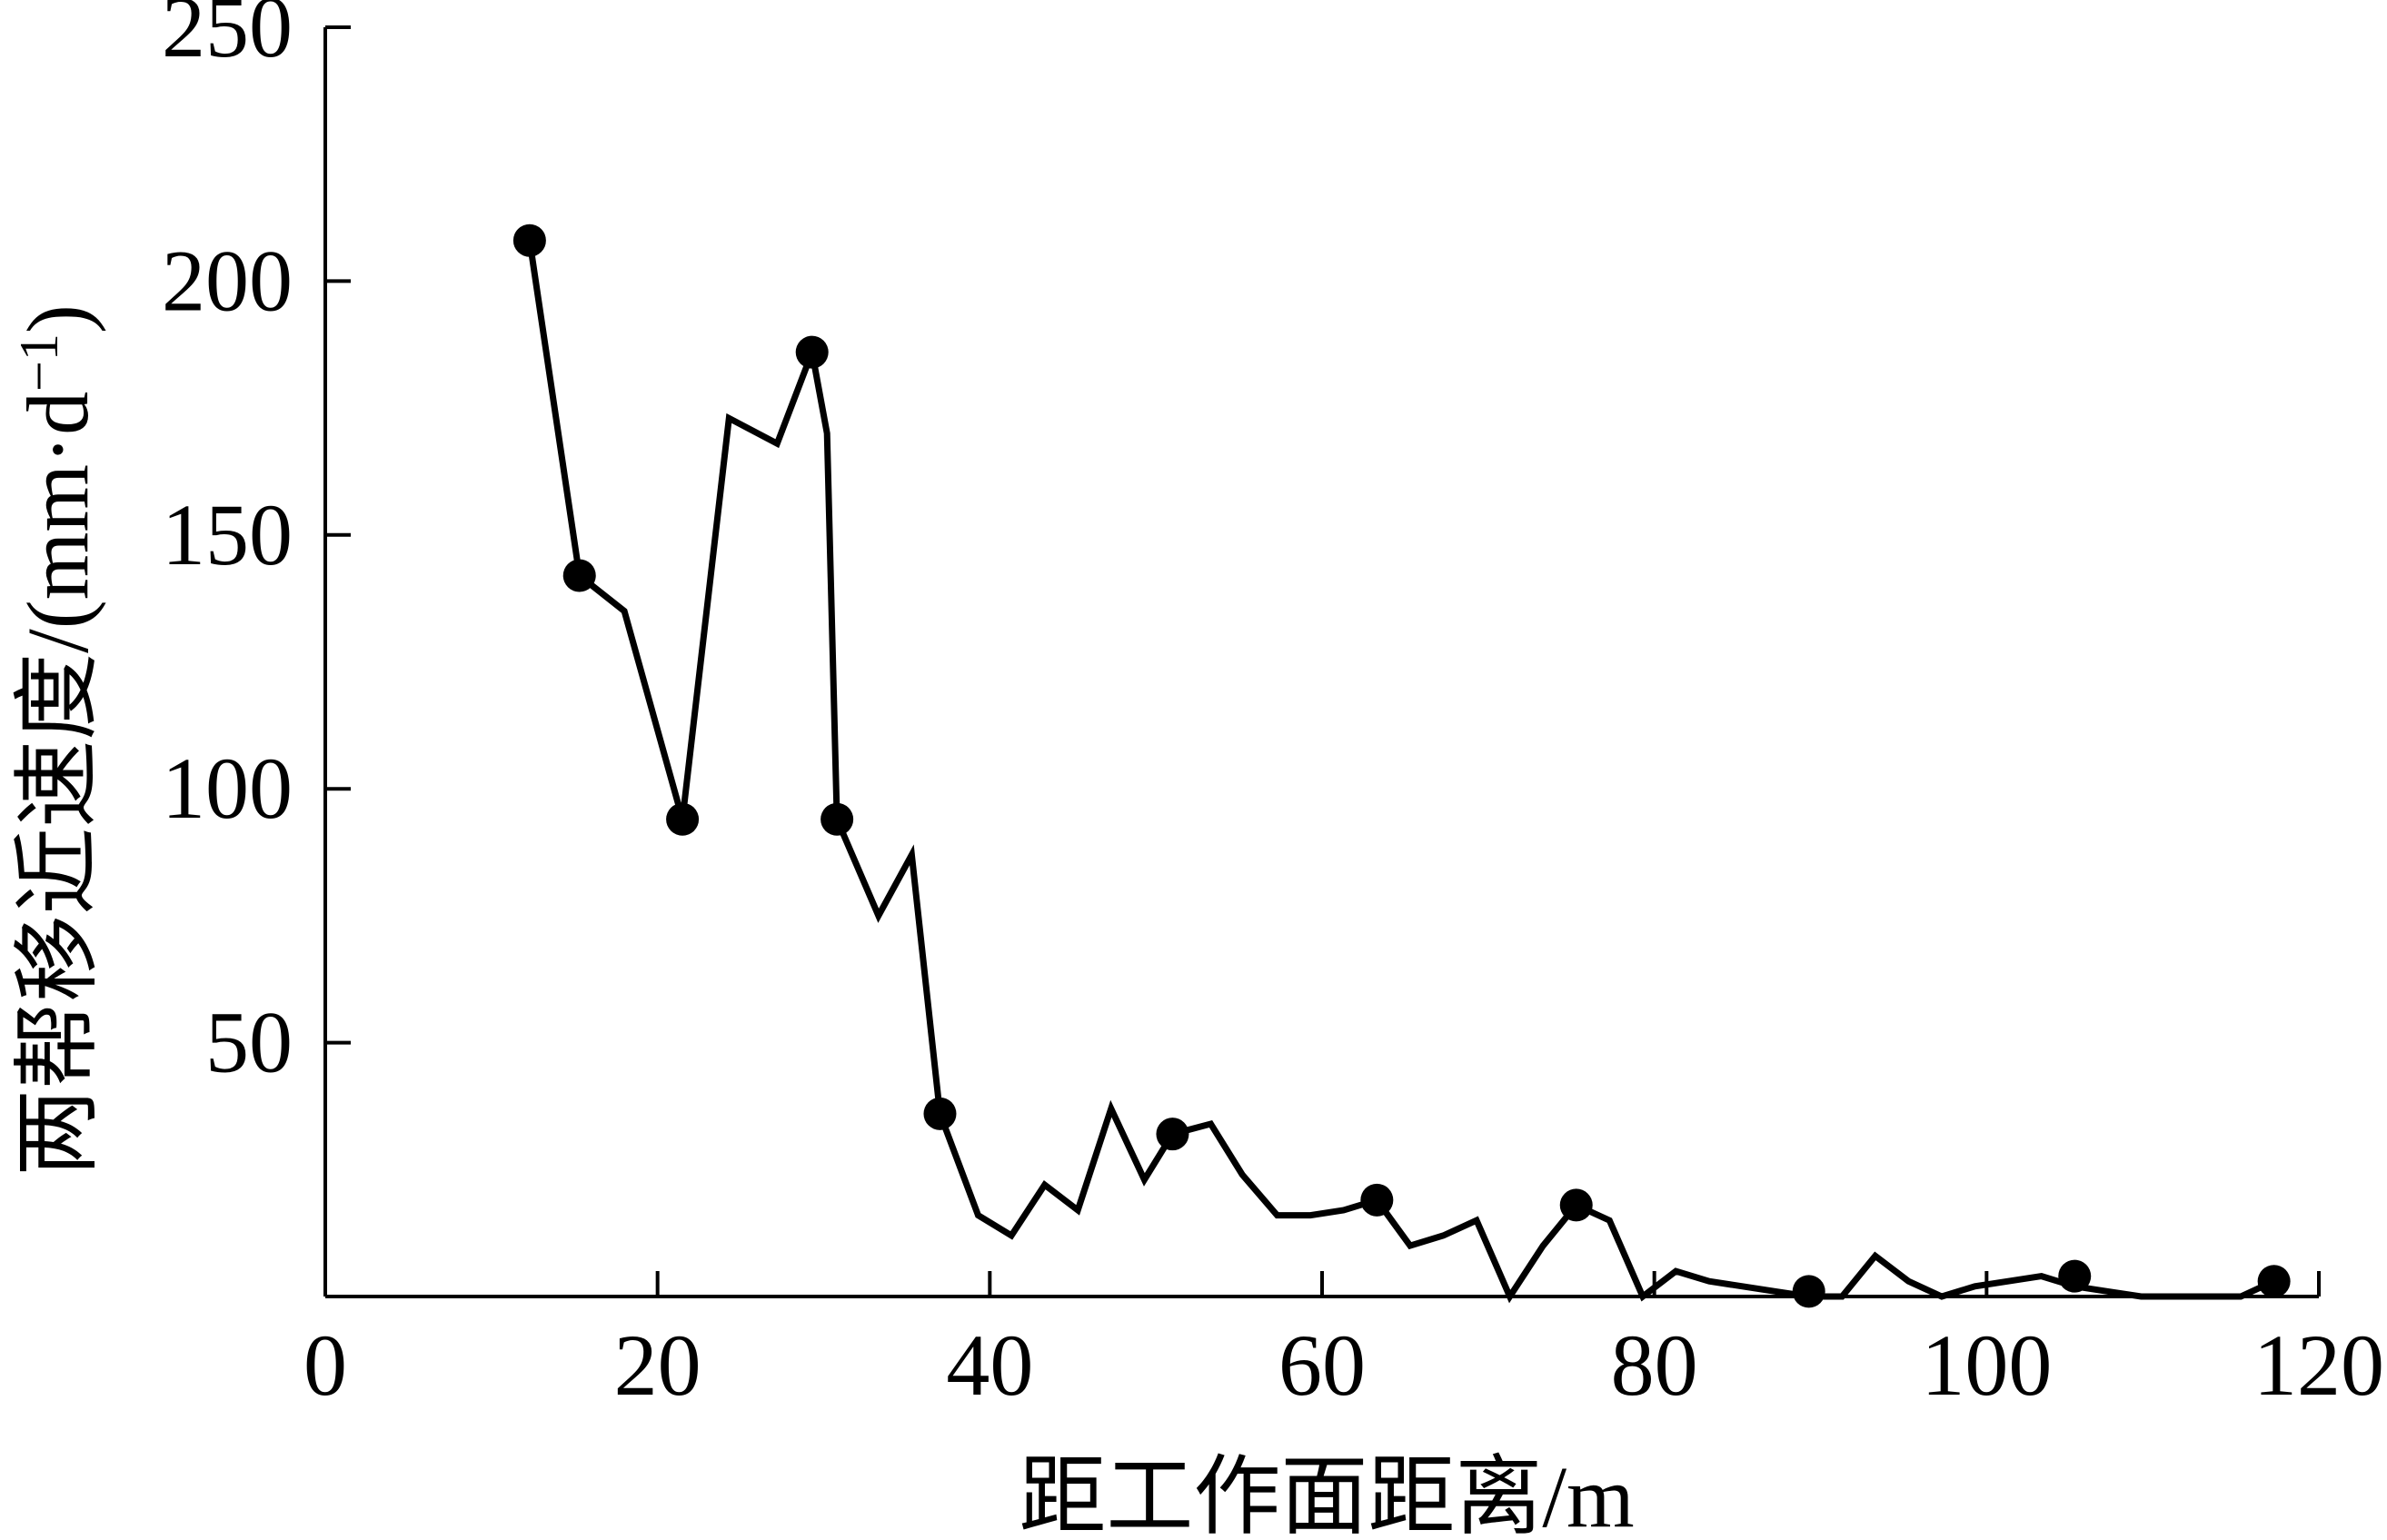  What do you see at coordinates (228, 789) in the screenshot?
I see `y-tick-label: 100` at bounding box center [228, 789].